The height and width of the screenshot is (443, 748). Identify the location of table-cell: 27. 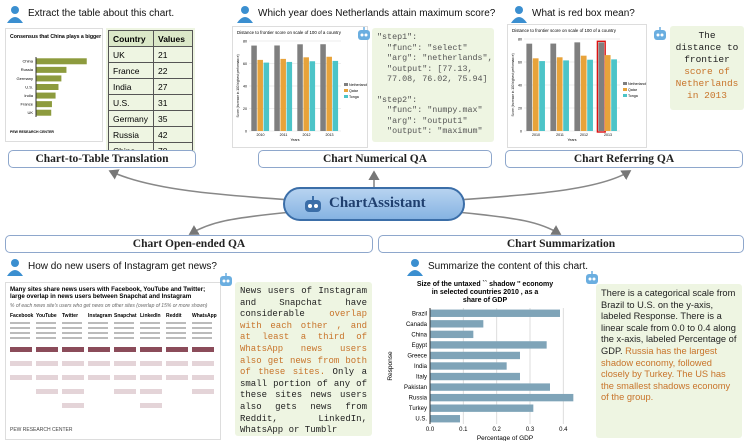
(173, 86).